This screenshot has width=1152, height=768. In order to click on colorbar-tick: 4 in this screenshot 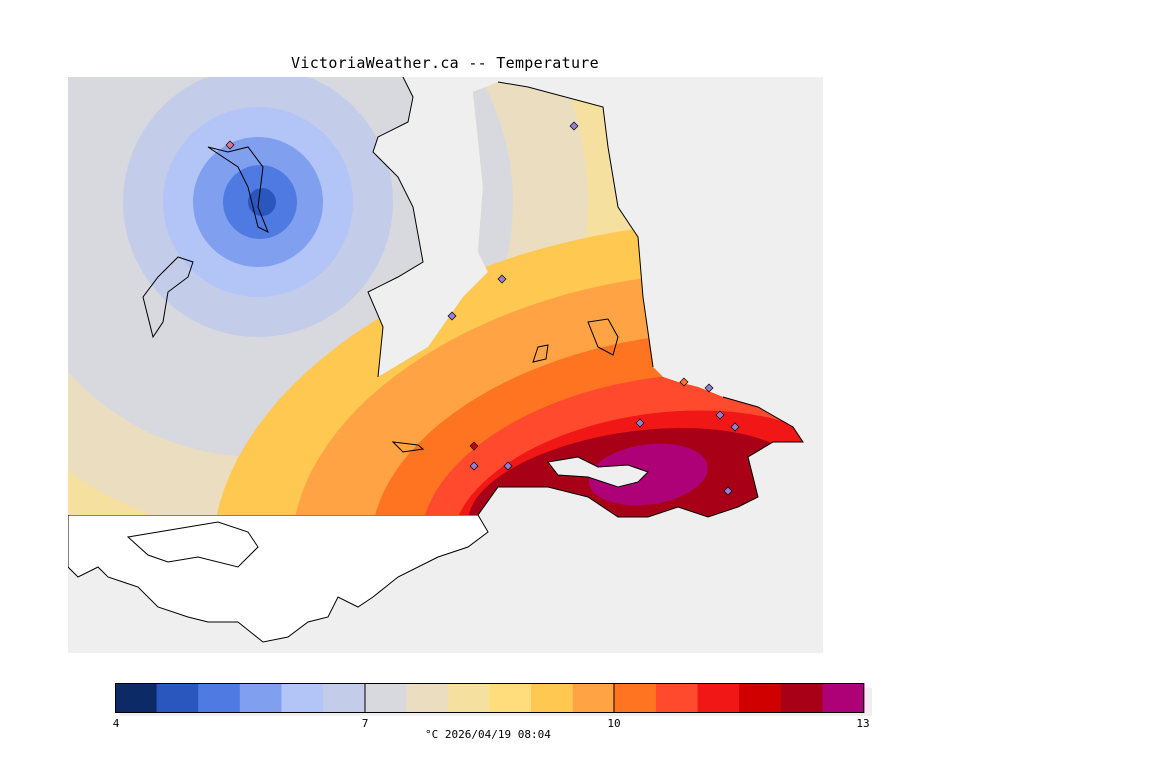, I will do `click(116, 723)`.